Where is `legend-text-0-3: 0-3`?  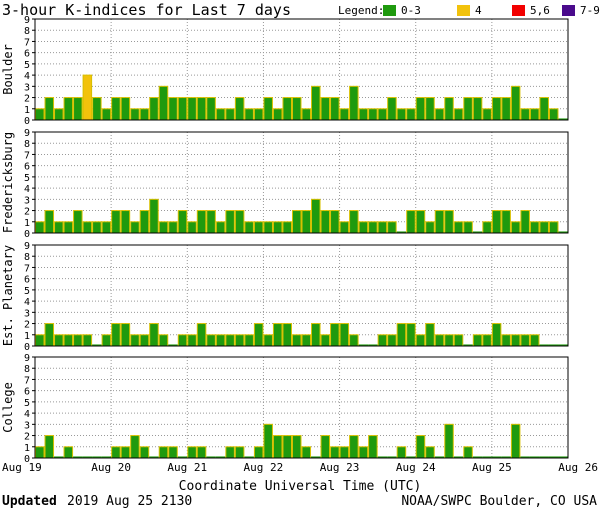
legend-text-0-3: 0-3 is located at coordinates (411, 10).